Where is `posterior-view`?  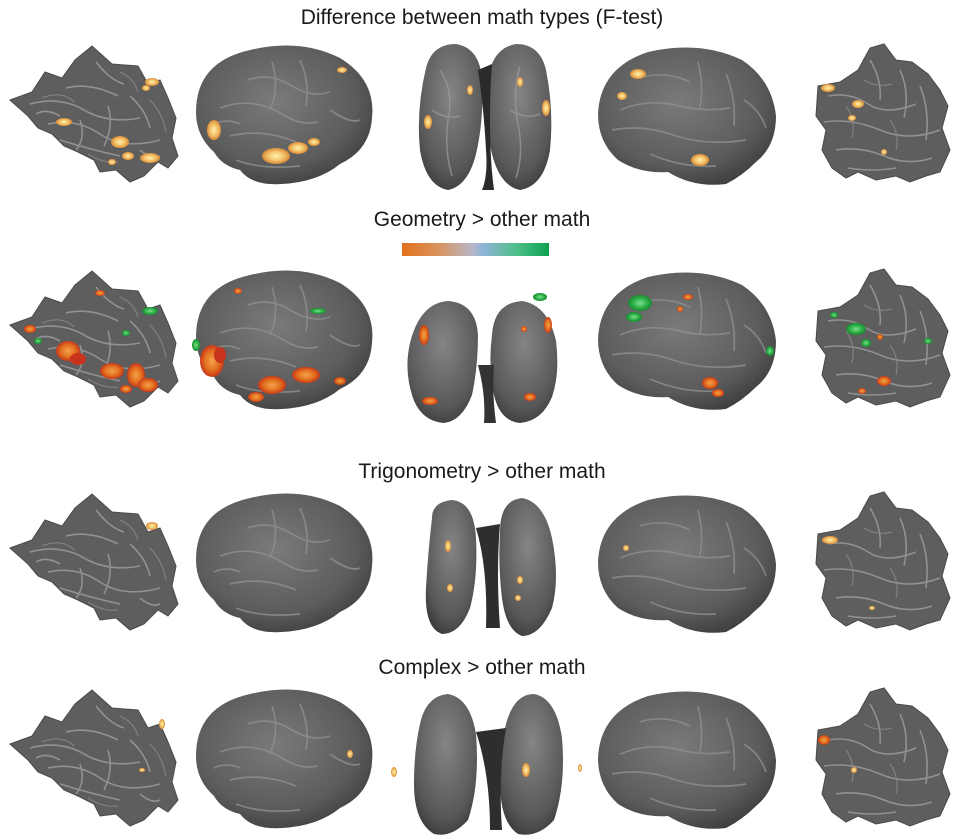
posterior-view is located at coordinates (485, 117).